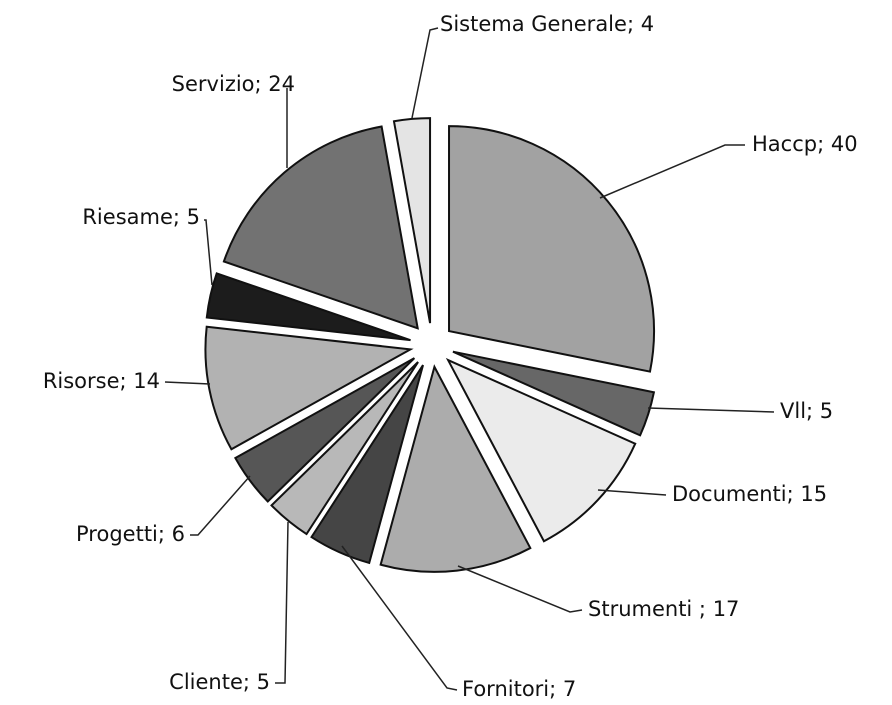  What do you see at coordinates (519, 689) in the screenshot?
I see `slice-label: Fornitori; 7` at bounding box center [519, 689].